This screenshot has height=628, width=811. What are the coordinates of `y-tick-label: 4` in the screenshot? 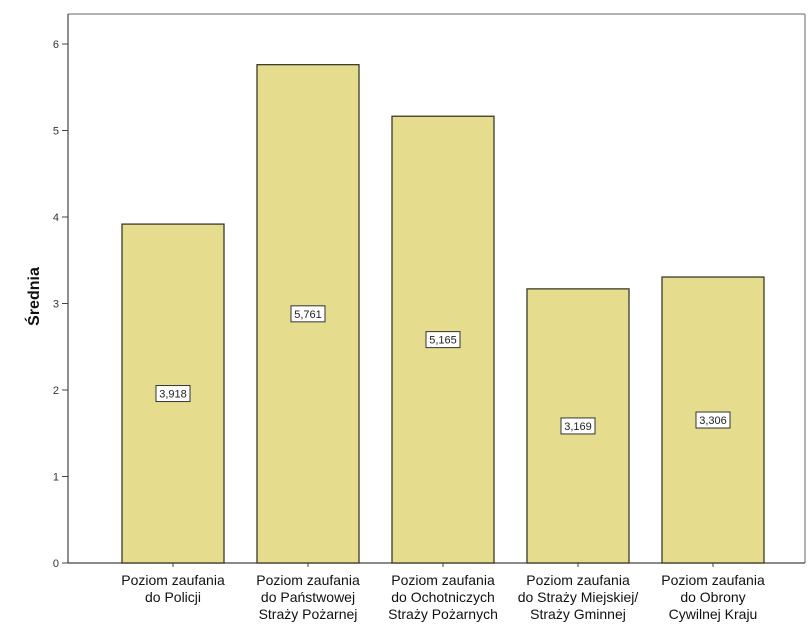 It's located at (56, 218).